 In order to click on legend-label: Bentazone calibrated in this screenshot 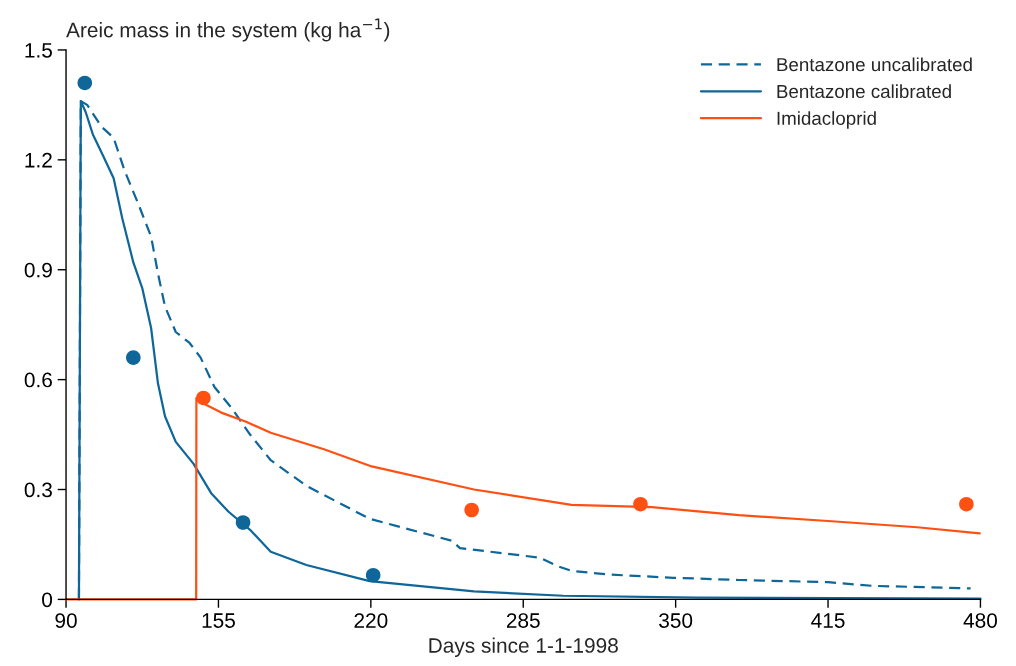, I will do `click(864, 91)`.